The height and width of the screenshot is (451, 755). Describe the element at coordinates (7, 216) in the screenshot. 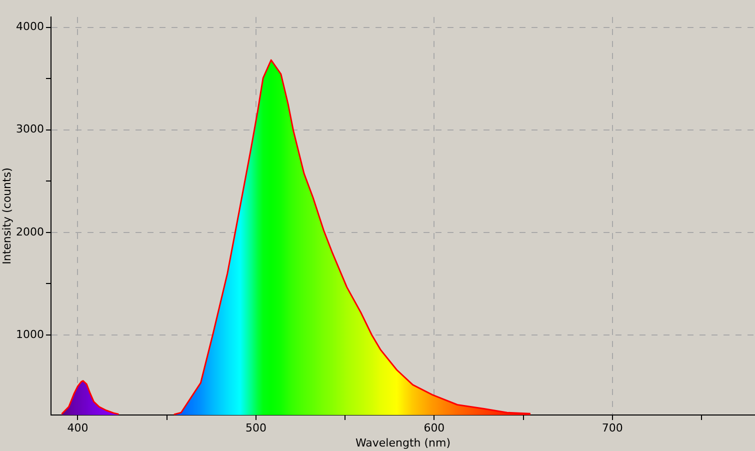

I see `y-axis-title: Intensity (counts)` at that location.